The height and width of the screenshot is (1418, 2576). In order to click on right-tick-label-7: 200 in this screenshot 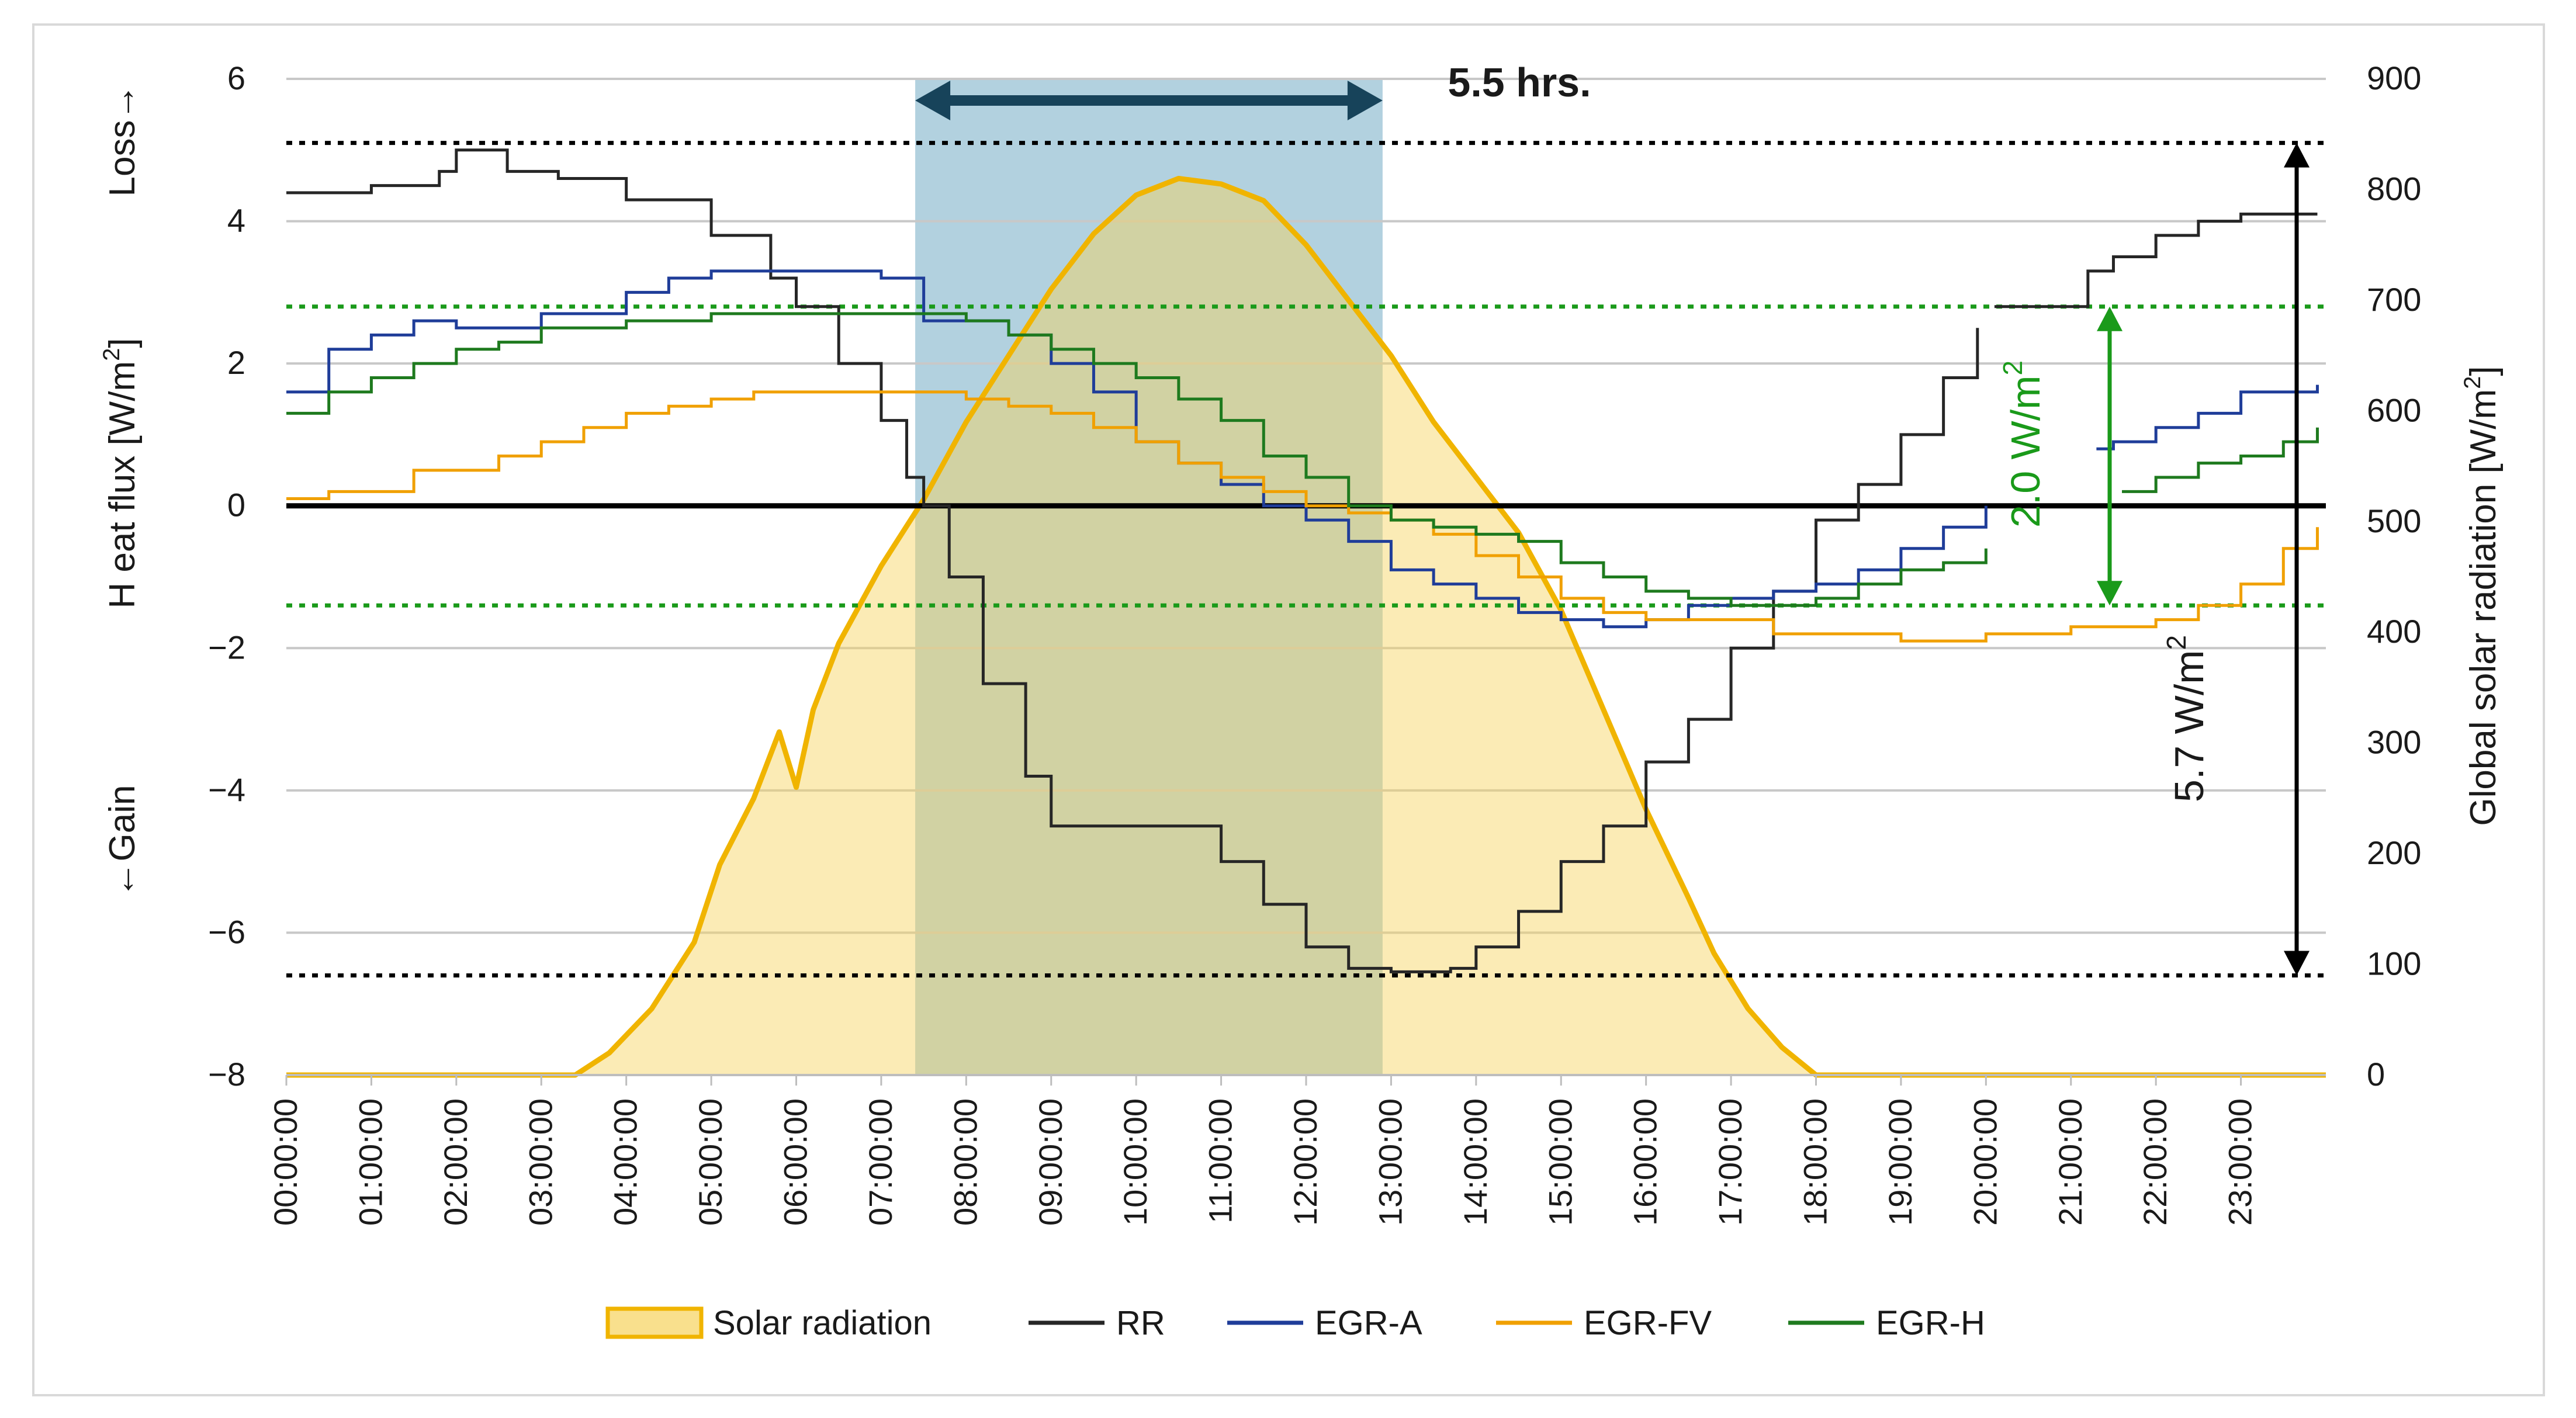, I will do `click(2394, 852)`.